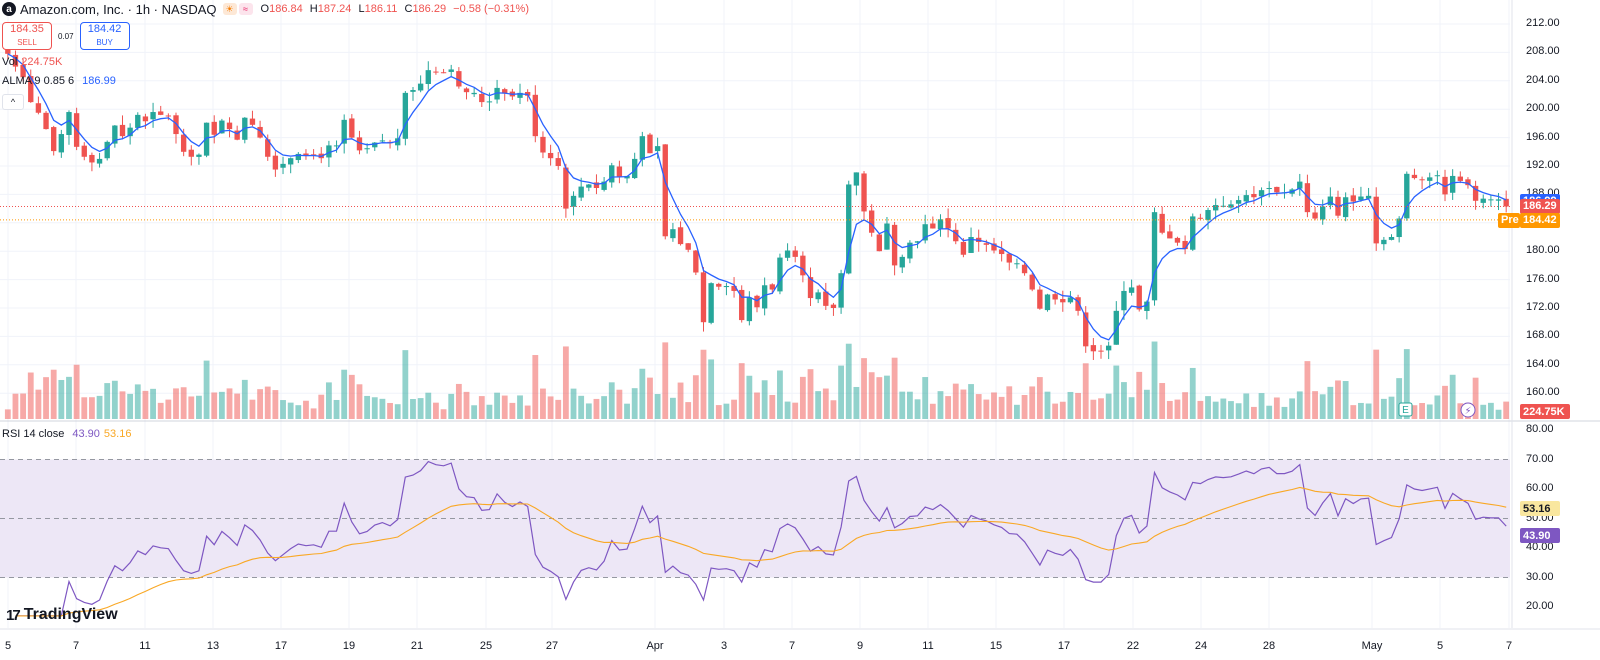 The width and height of the screenshot is (1600, 660). Describe the element at coordinates (32, 62) in the screenshot. I see `volume-legend: Vol 224.75K` at that location.